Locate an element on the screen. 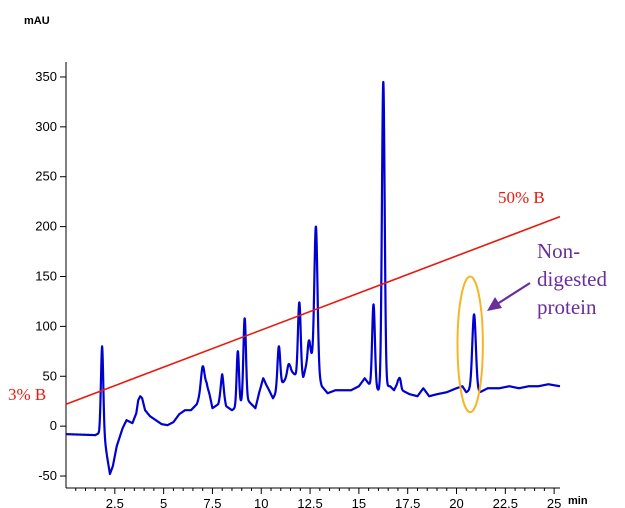  y-axis: -50 0 50 100 150 200 250 300 350 is located at coordinates (51, 275).